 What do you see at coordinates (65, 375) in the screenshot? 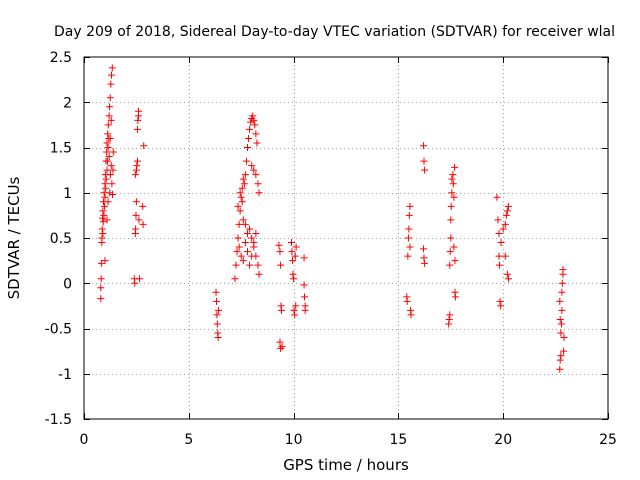
I see `y-tick-label: -1` at bounding box center [65, 375].